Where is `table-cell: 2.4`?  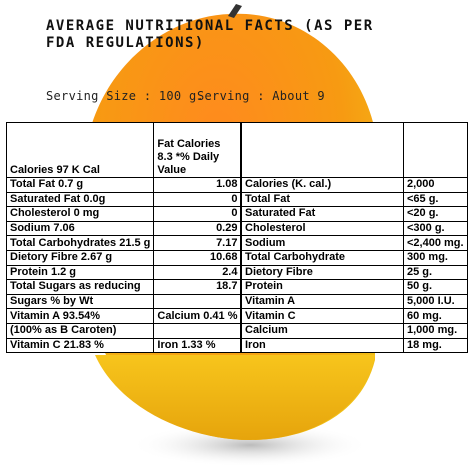 table-cell: 2.4 is located at coordinates (197, 272).